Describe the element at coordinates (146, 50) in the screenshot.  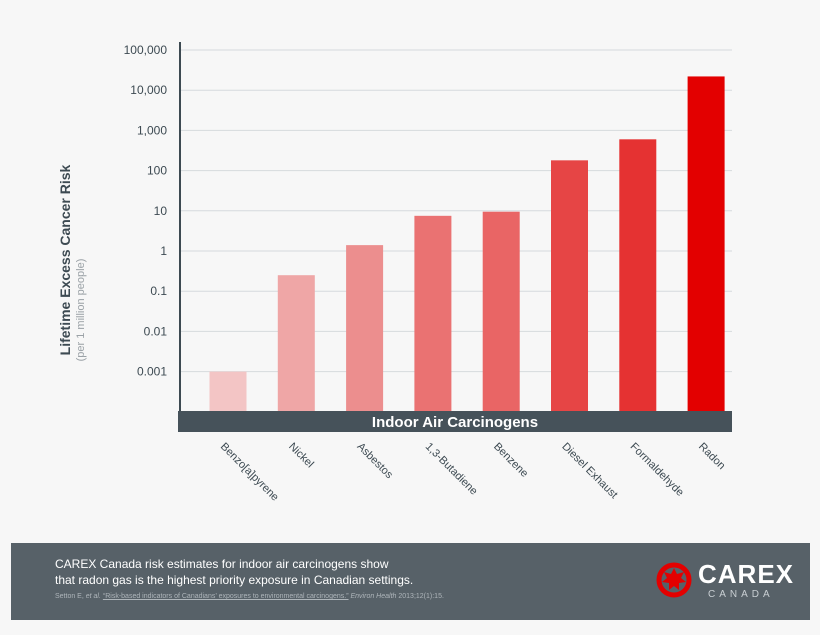
I see `y-tick-label-0: 100,000` at that location.